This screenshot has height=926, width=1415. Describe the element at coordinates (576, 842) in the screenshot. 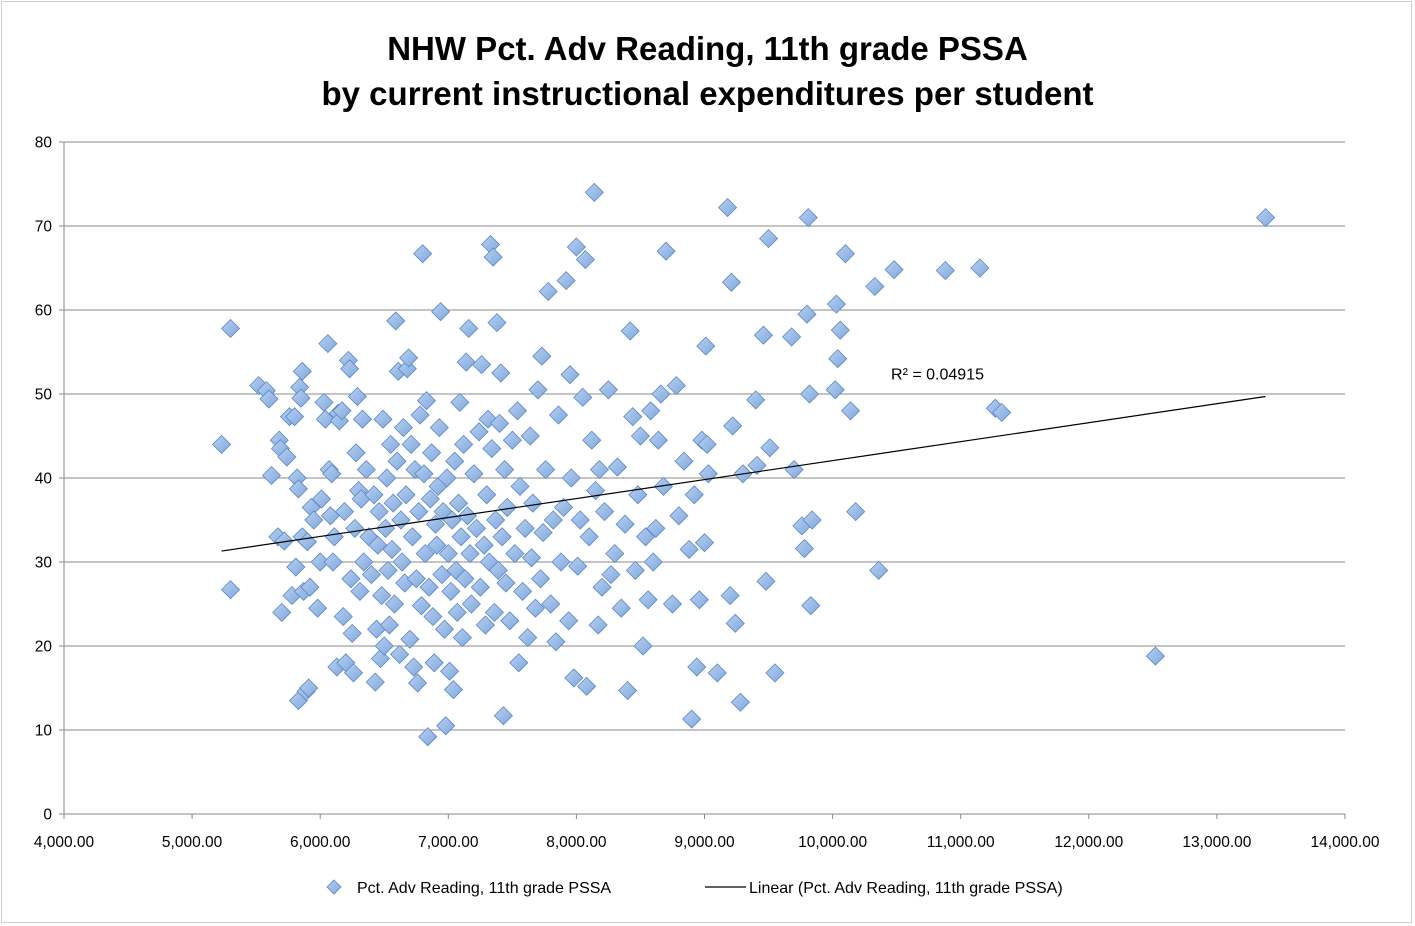

I see `x-tick-label-8000: 8,000.00` at that location.